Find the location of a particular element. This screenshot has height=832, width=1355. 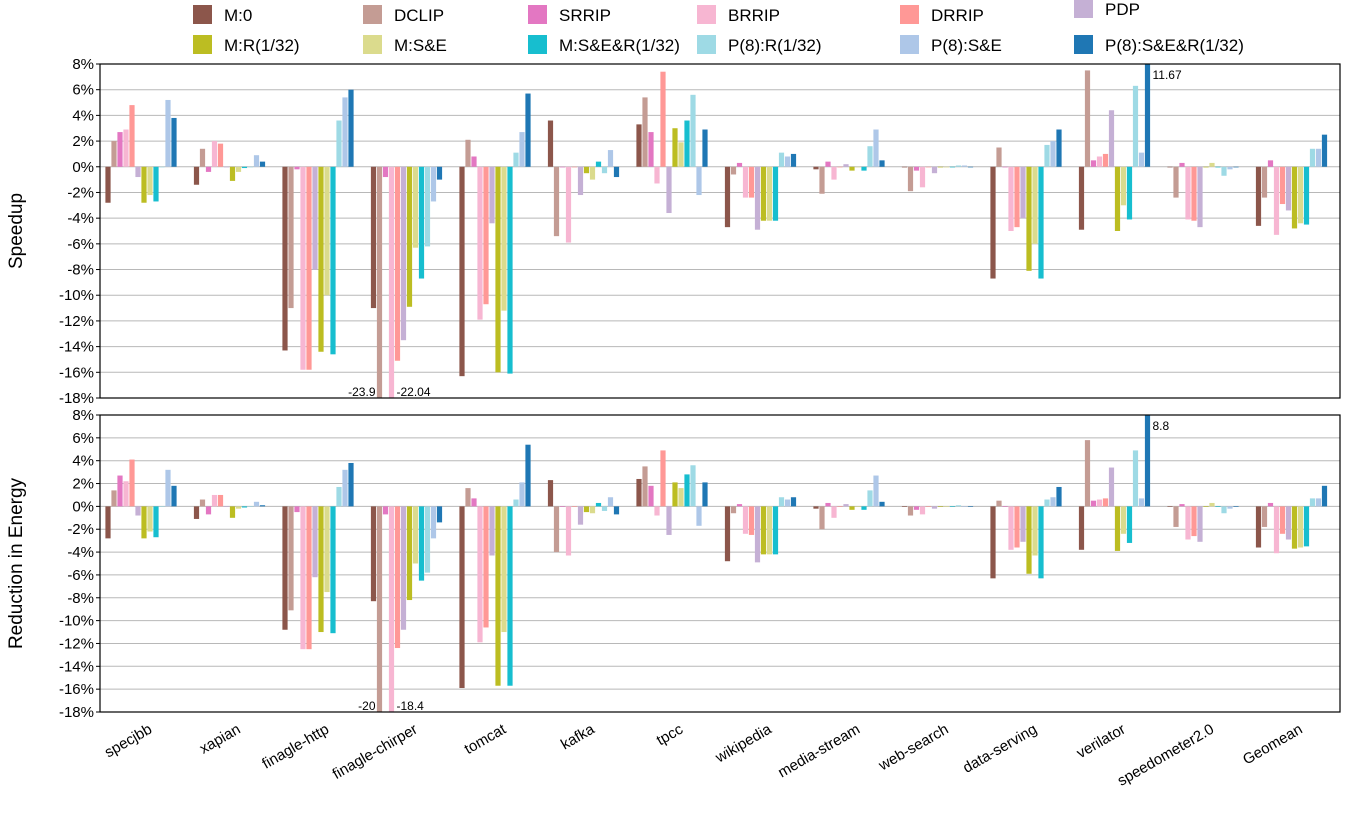

bar-xapian-dclip is located at coordinates (202, 157).